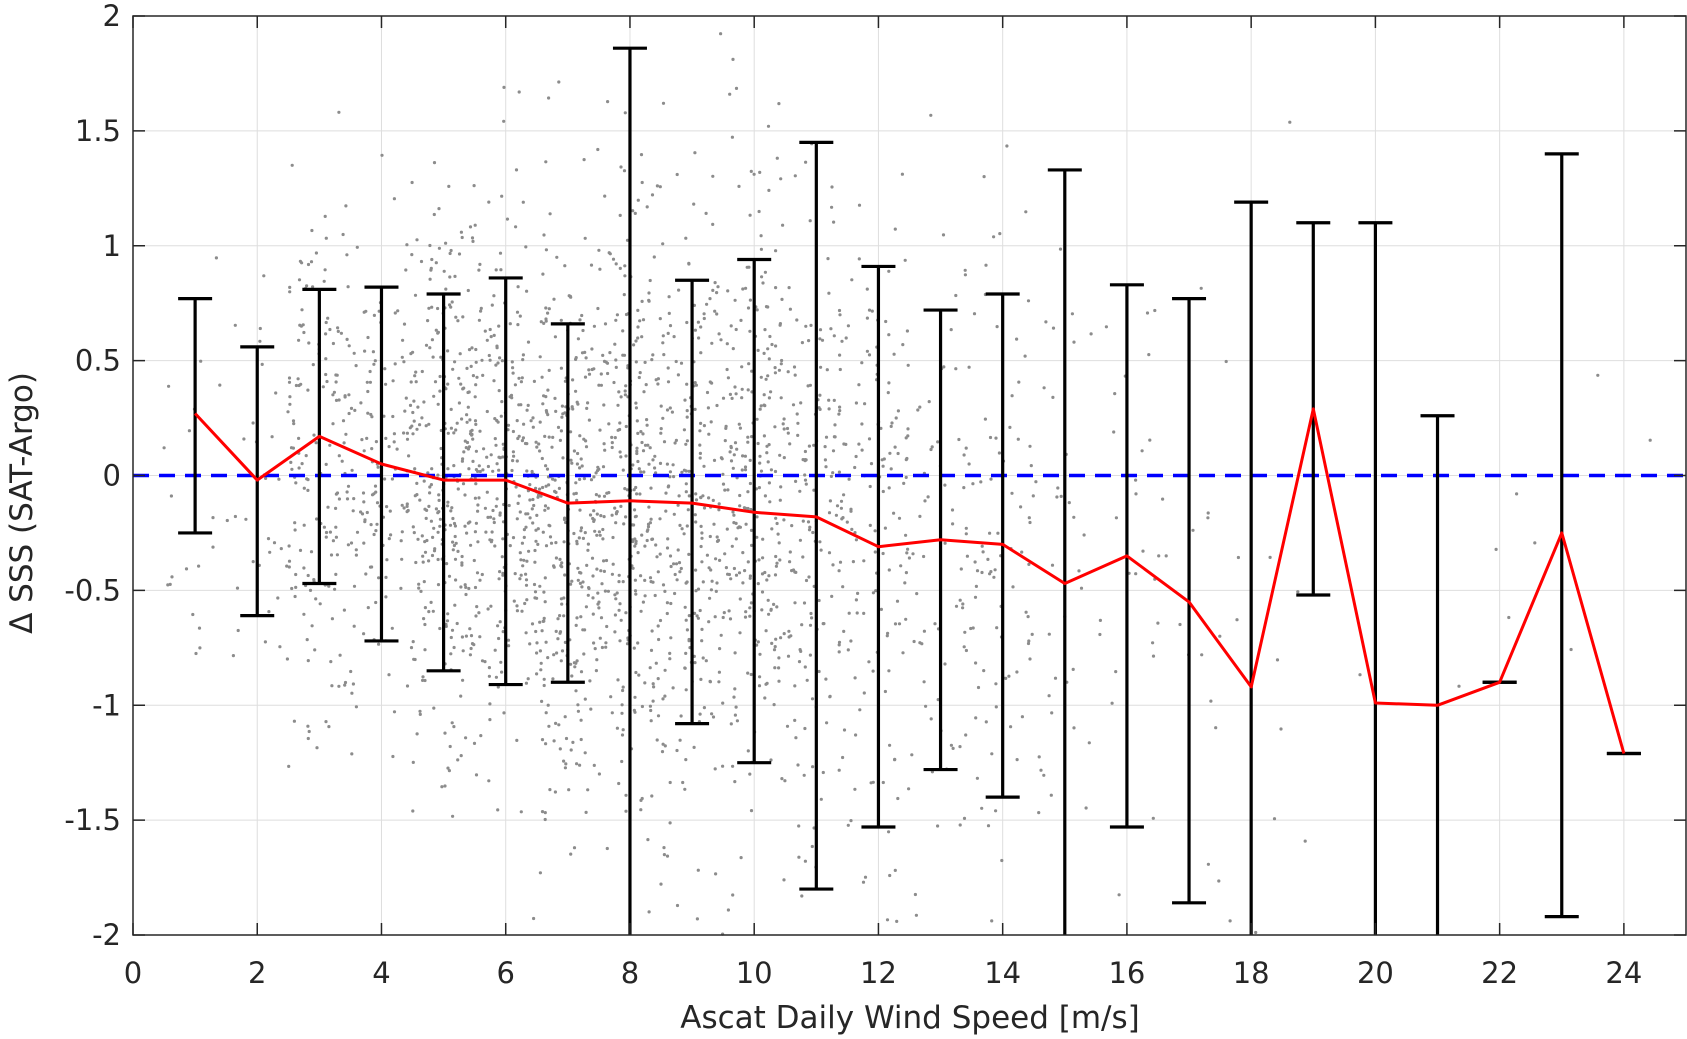 Image resolution: width=1687 pixels, height=1039 pixels. What do you see at coordinates (1002, 973) in the screenshot?
I see `x-tick-label: 14` at bounding box center [1002, 973].